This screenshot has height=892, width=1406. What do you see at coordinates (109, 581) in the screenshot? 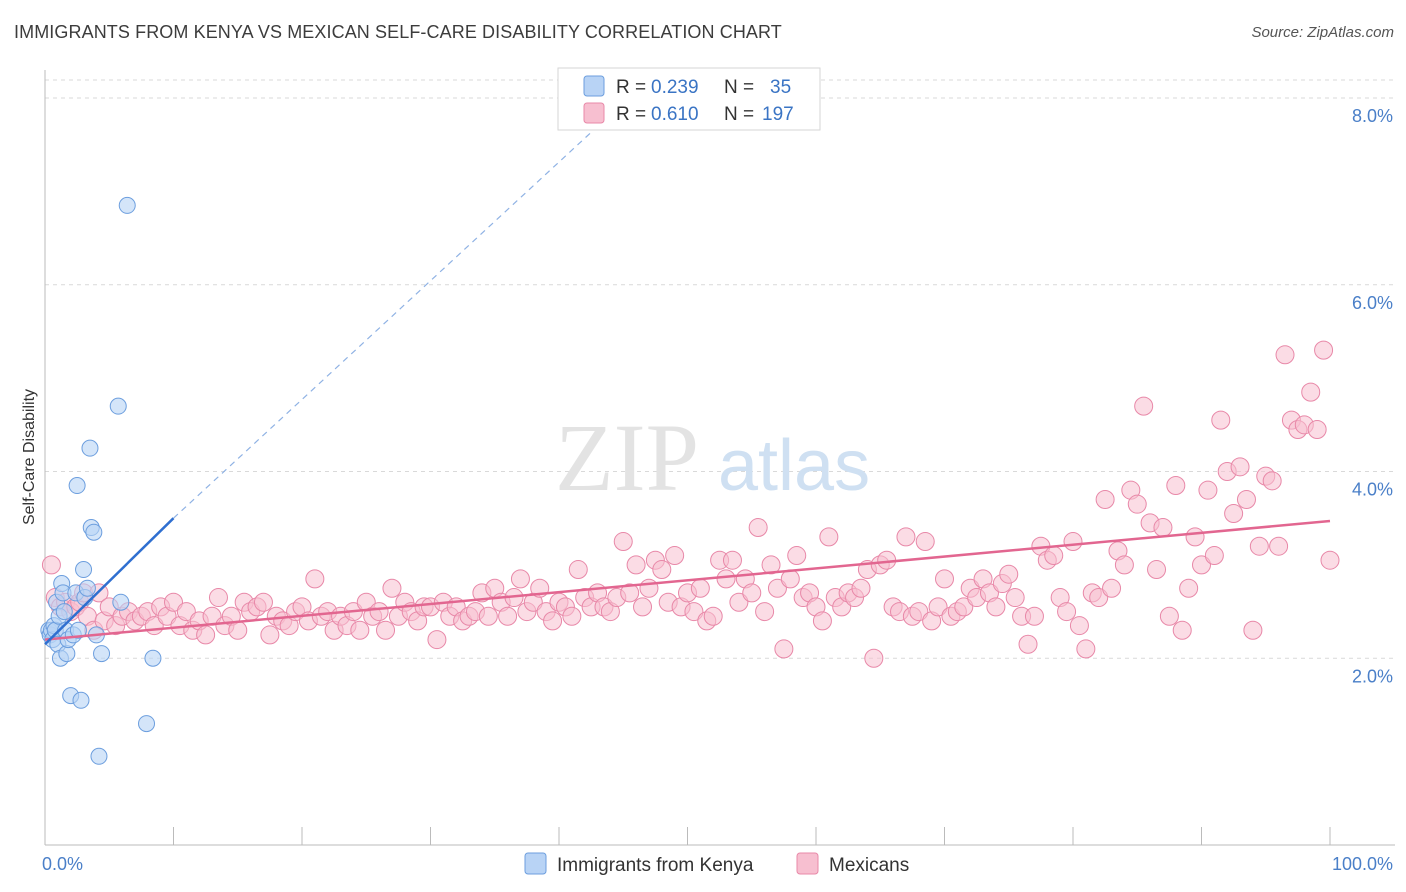
I see `kenya-trend-line` at bounding box center [109, 581].